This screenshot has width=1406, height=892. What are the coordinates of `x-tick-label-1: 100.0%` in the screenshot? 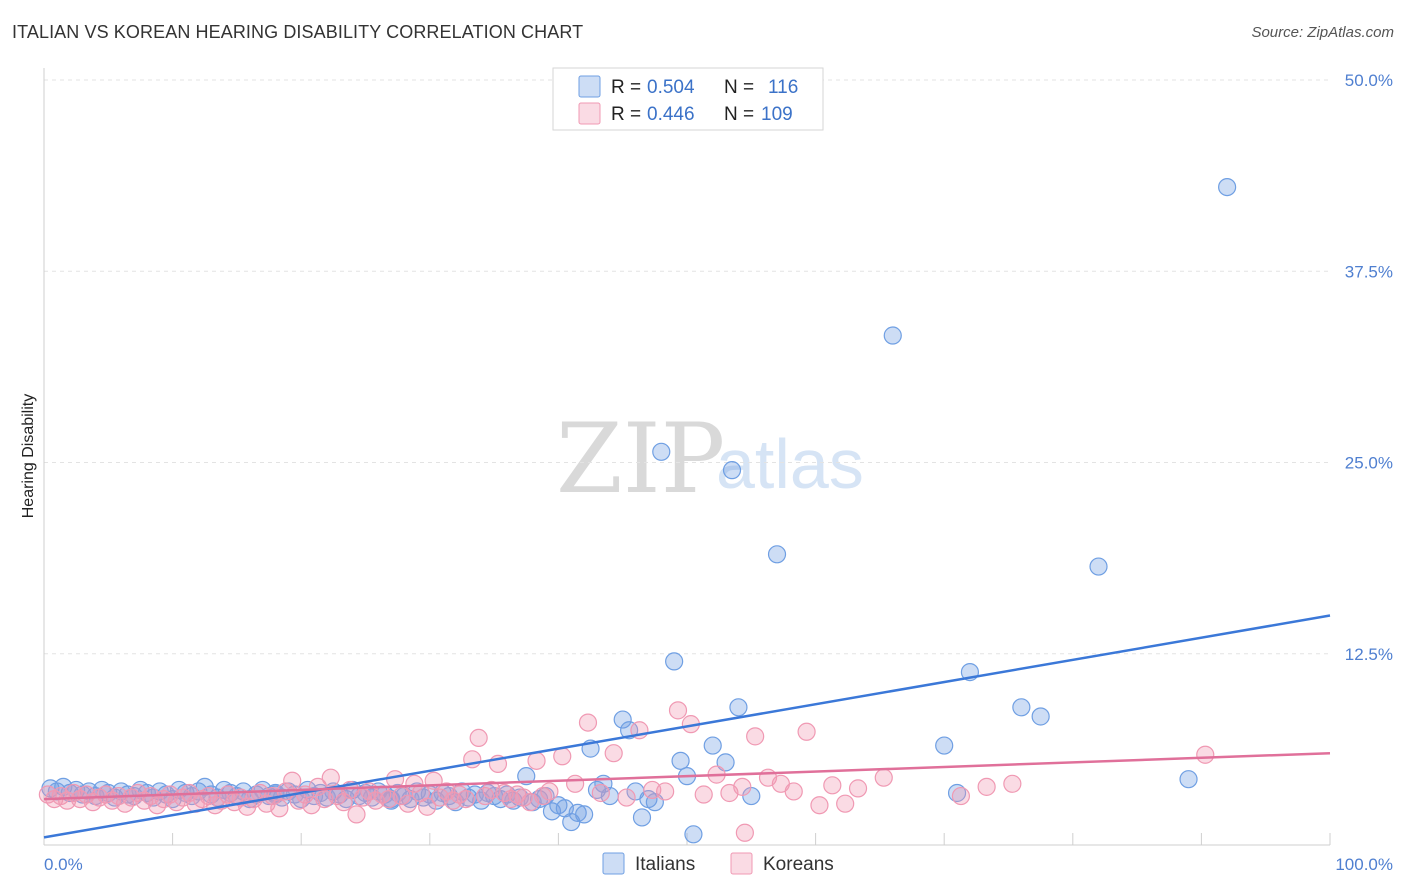 It's located at (1364, 864).